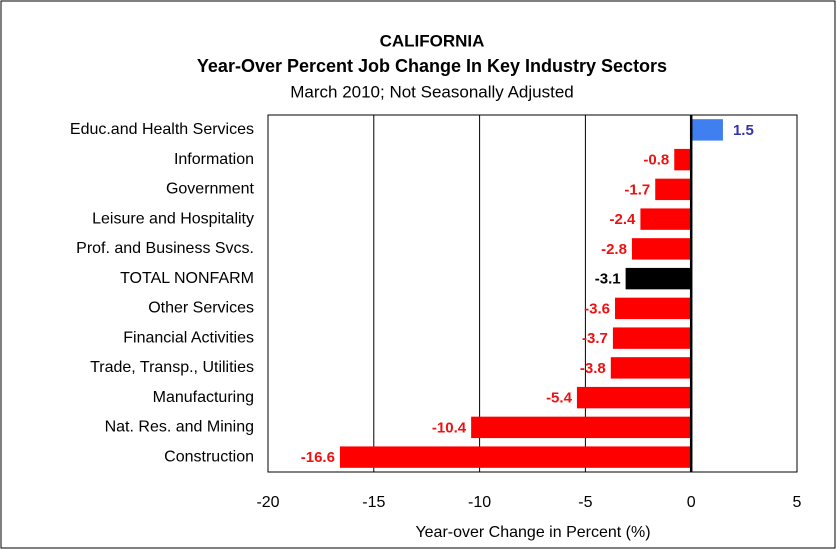  Describe the element at coordinates (532, 532) in the screenshot. I see `x-axis-label: Year-over Change in Percent (%)` at that location.